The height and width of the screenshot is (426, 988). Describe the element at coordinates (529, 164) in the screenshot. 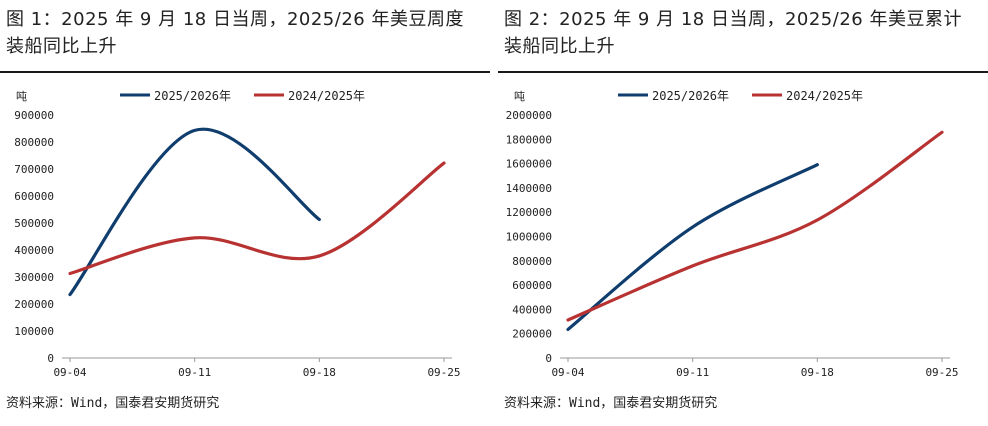

I see `y-tick-label: 1600000` at that location.